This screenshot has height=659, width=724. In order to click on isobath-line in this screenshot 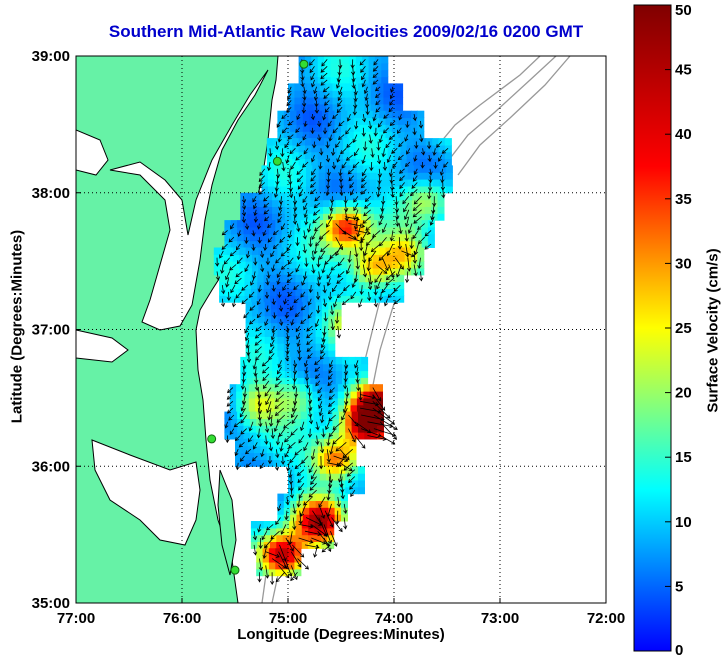, I will do `click(514, 116)`.